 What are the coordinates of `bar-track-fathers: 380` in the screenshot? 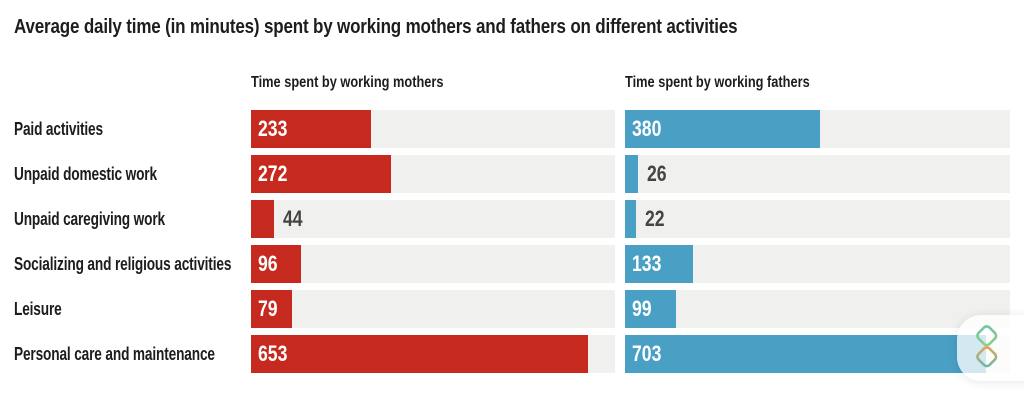 It's located at (817, 129).